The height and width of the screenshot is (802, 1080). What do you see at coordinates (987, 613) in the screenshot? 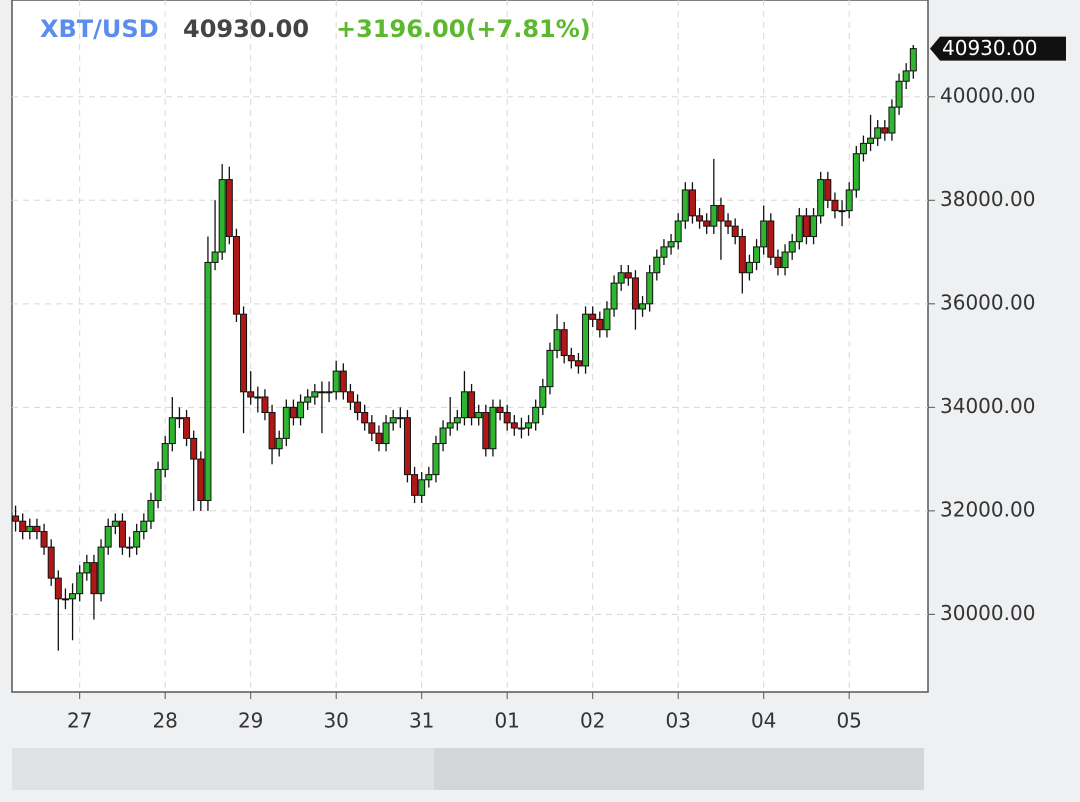
I see `y-tick-label: 30000.00` at bounding box center [987, 613].